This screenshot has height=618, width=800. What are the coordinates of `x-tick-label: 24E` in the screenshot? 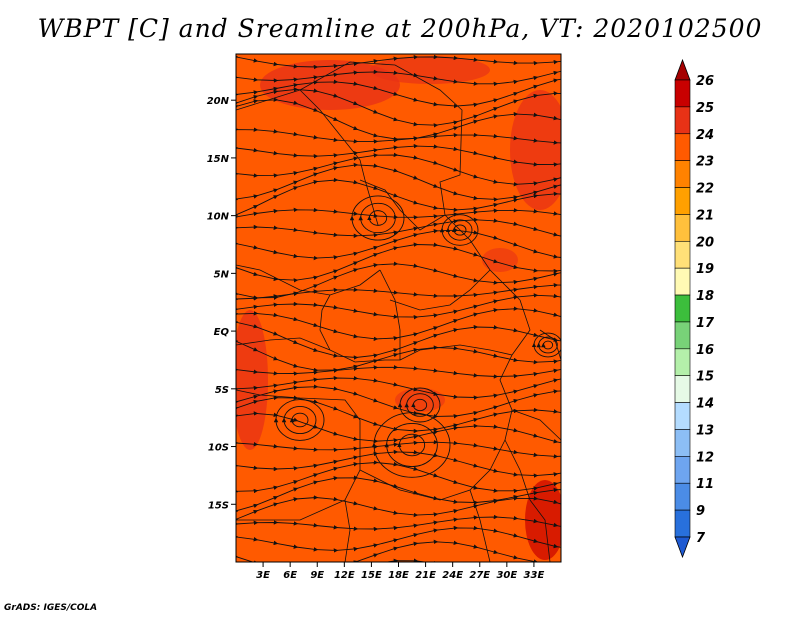 It's located at (452, 575).